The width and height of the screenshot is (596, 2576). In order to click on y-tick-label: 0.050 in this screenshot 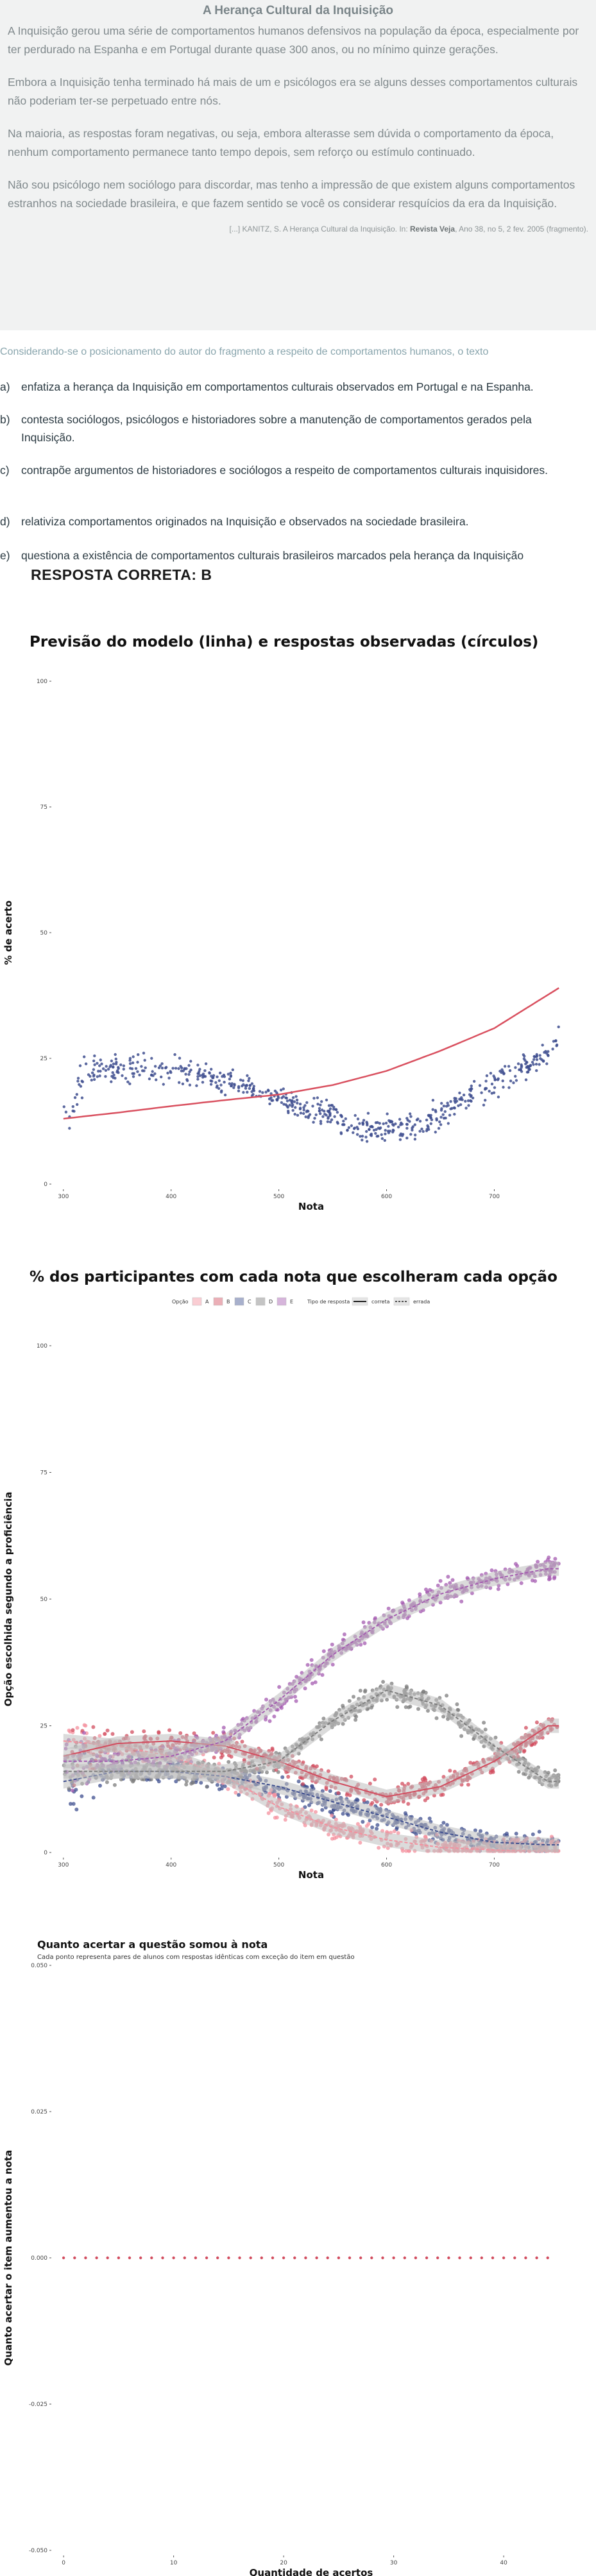, I will do `click(39, 1966)`.